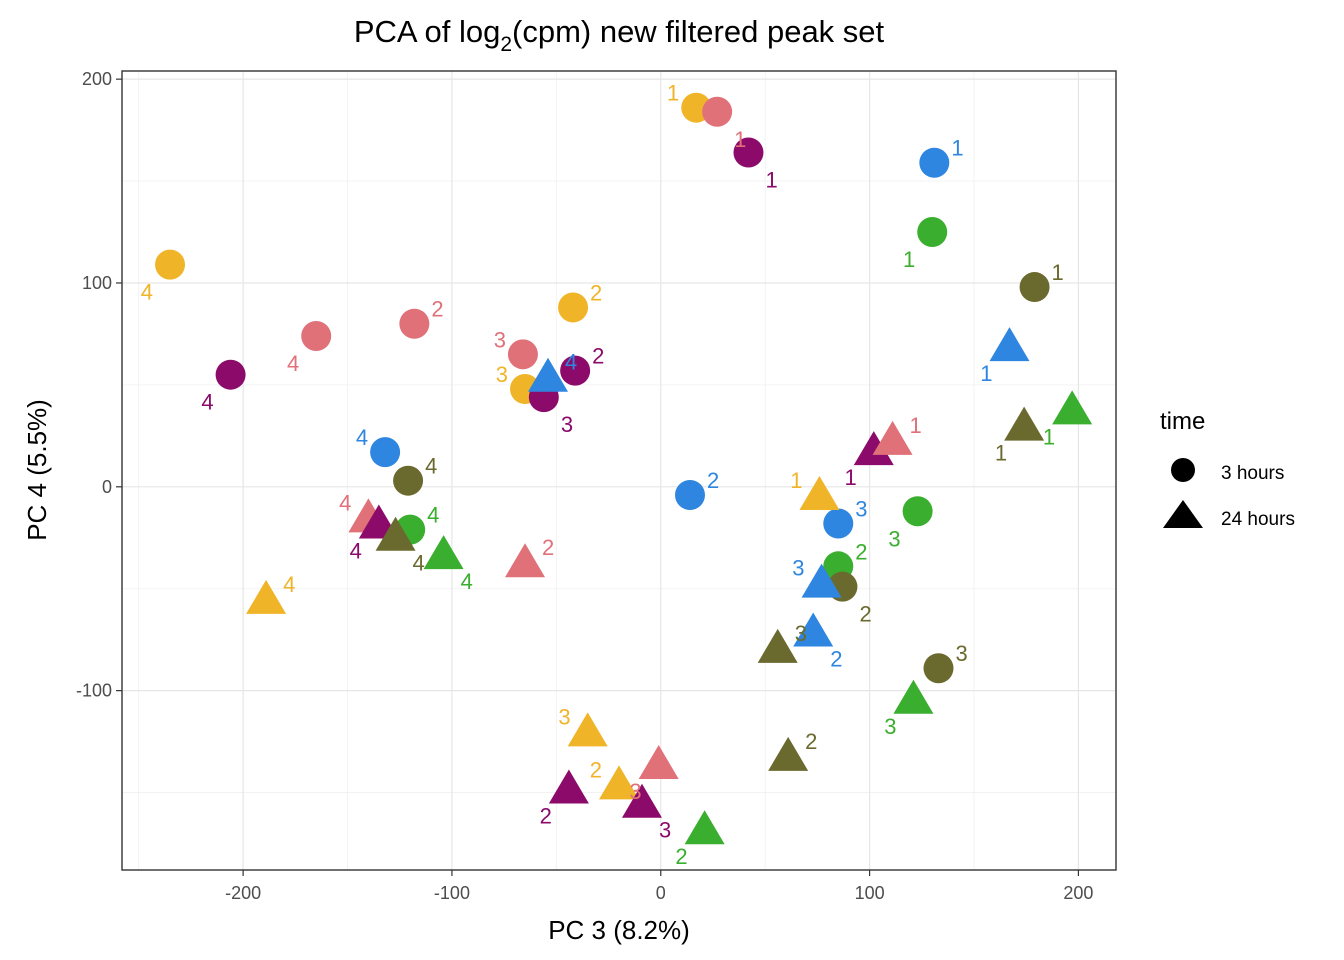 The width and height of the screenshot is (1344, 960). What do you see at coordinates (619, 930) in the screenshot?
I see `x-axis-title: PC 3 (8.2%)` at bounding box center [619, 930].